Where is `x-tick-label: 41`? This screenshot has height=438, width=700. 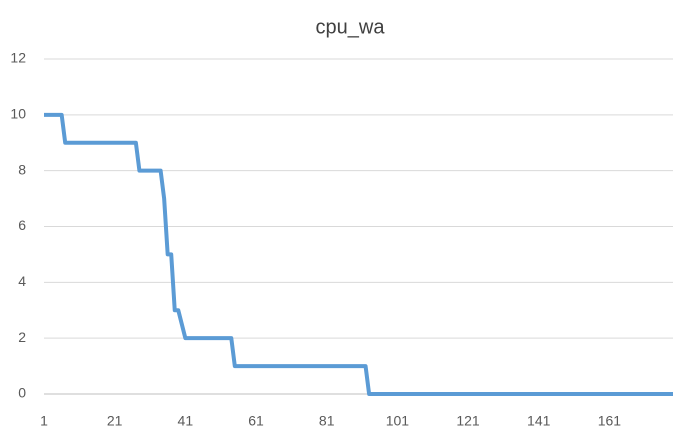 x-tick-label: 41 is located at coordinates (186, 421).